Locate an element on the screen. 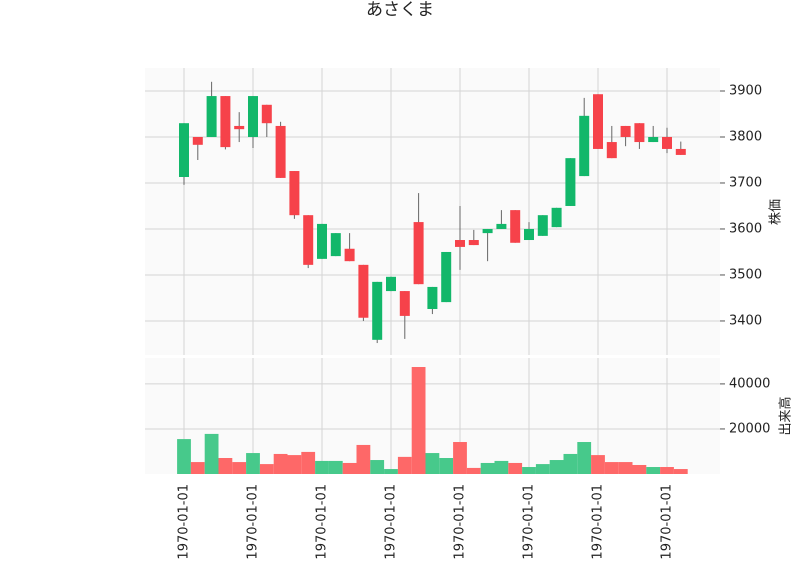  volume-axis-label: 出来高 is located at coordinates (786, 415).